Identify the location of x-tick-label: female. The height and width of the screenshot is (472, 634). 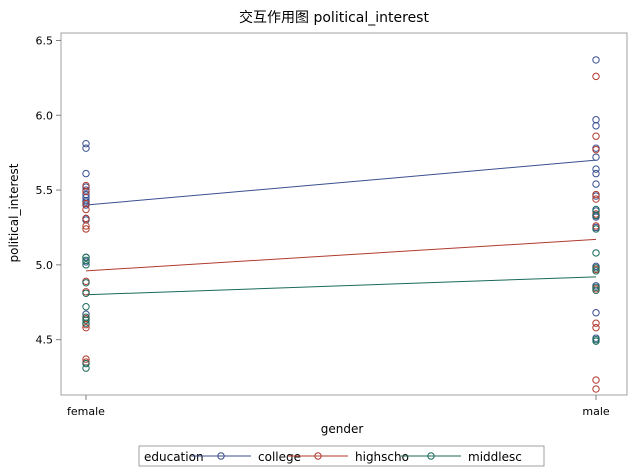
(86, 411).